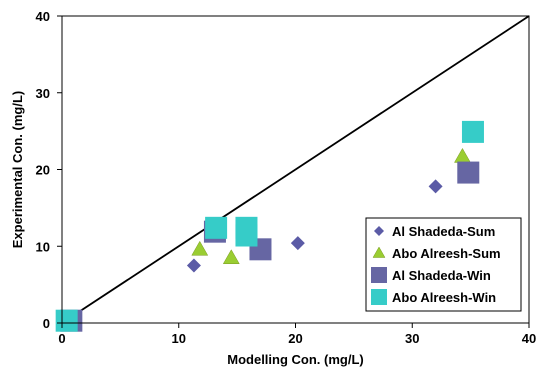  What do you see at coordinates (443, 231) in the screenshot?
I see `legend-label: Al Shadeda-Sum` at bounding box center [443, 231].